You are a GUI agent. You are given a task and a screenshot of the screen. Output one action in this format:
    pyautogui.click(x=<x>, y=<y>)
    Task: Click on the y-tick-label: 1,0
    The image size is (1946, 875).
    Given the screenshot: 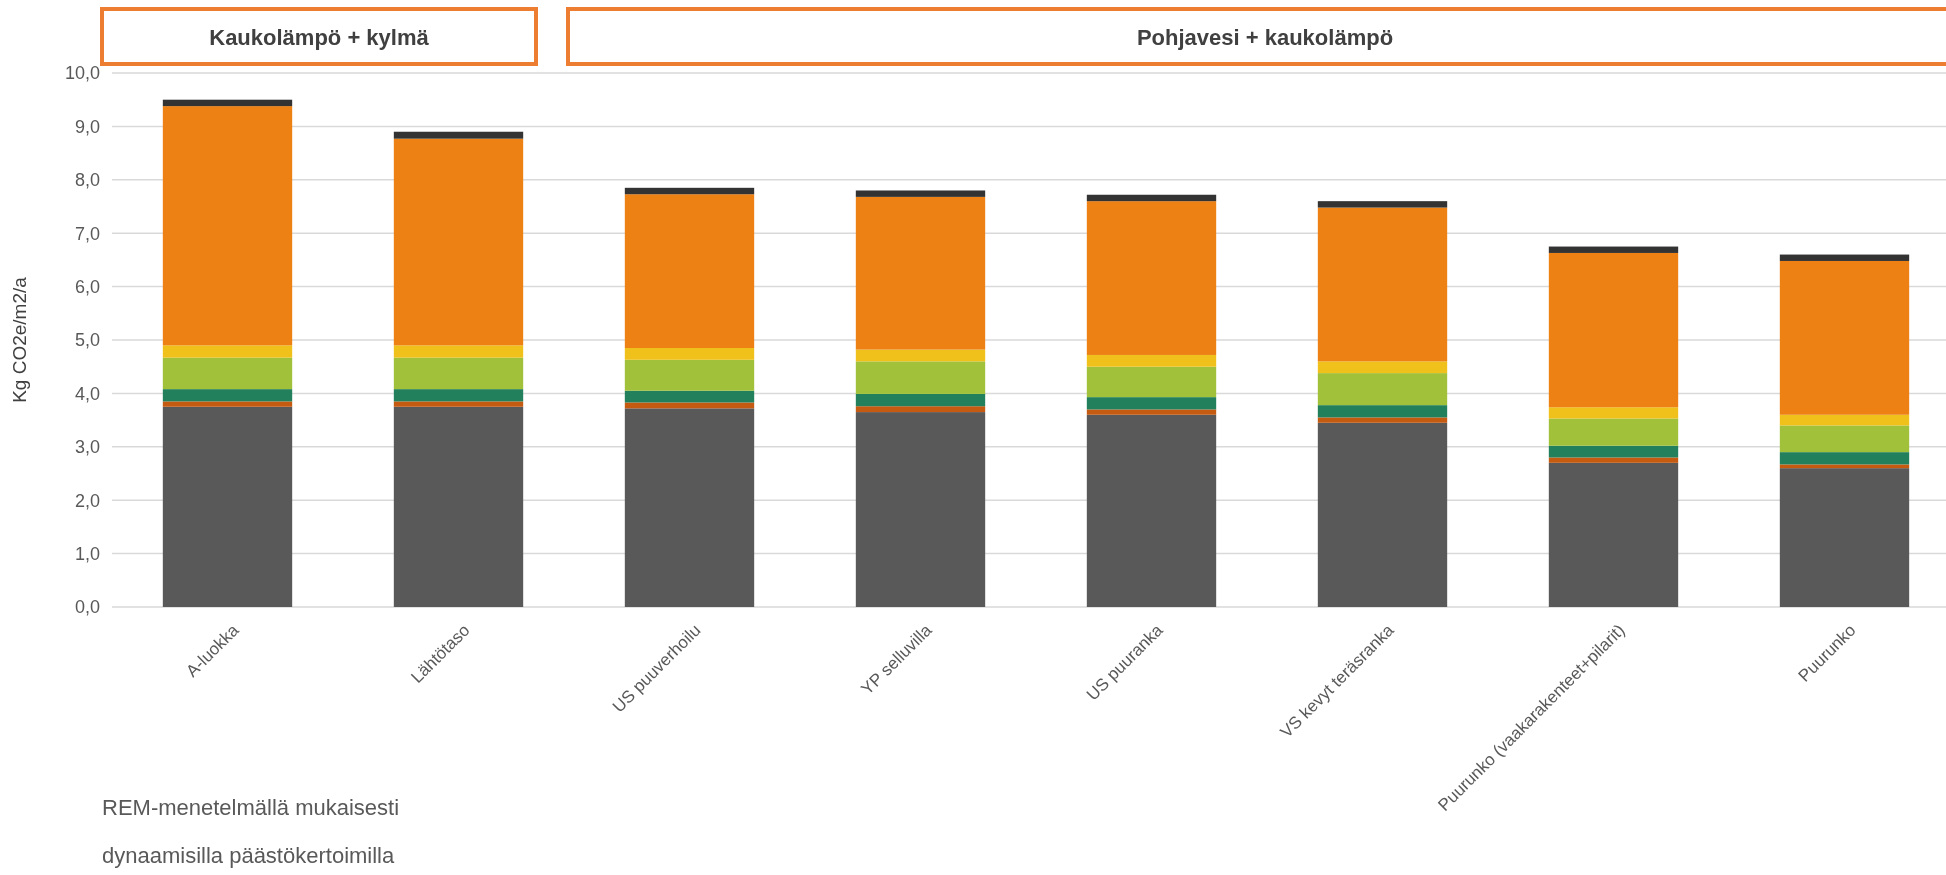 What is the action you would take?
    pyautogui.click(x=87, y=553)
    